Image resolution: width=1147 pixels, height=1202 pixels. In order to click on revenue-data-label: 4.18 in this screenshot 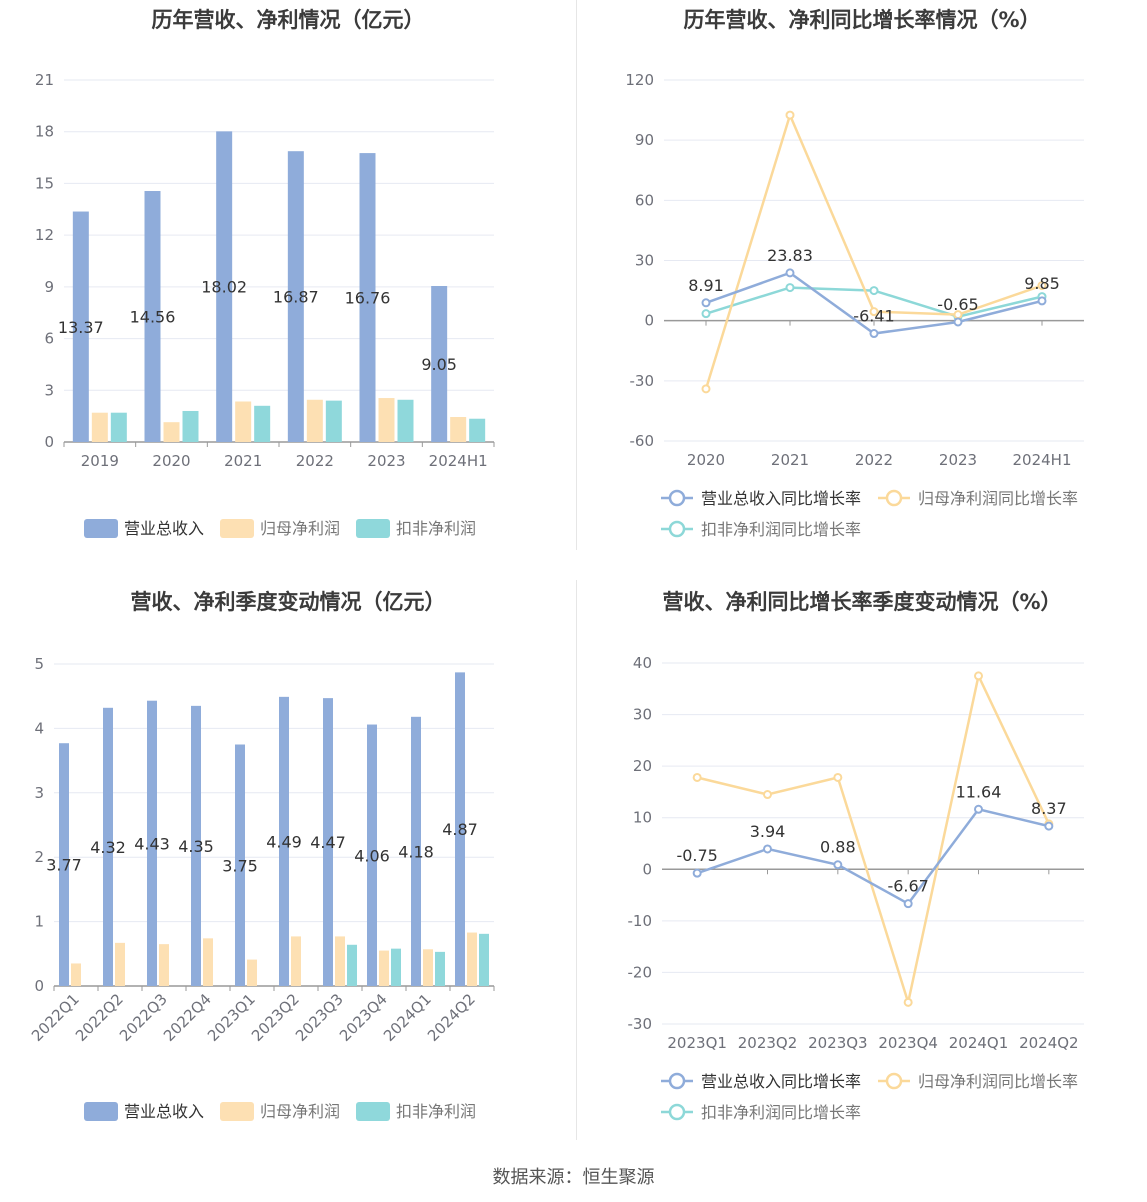, I will do `click(416, 851)`.